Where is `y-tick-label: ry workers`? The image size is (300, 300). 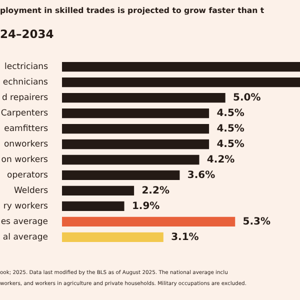 y-tick-label: ry workers is located at coordinates (26, 206).